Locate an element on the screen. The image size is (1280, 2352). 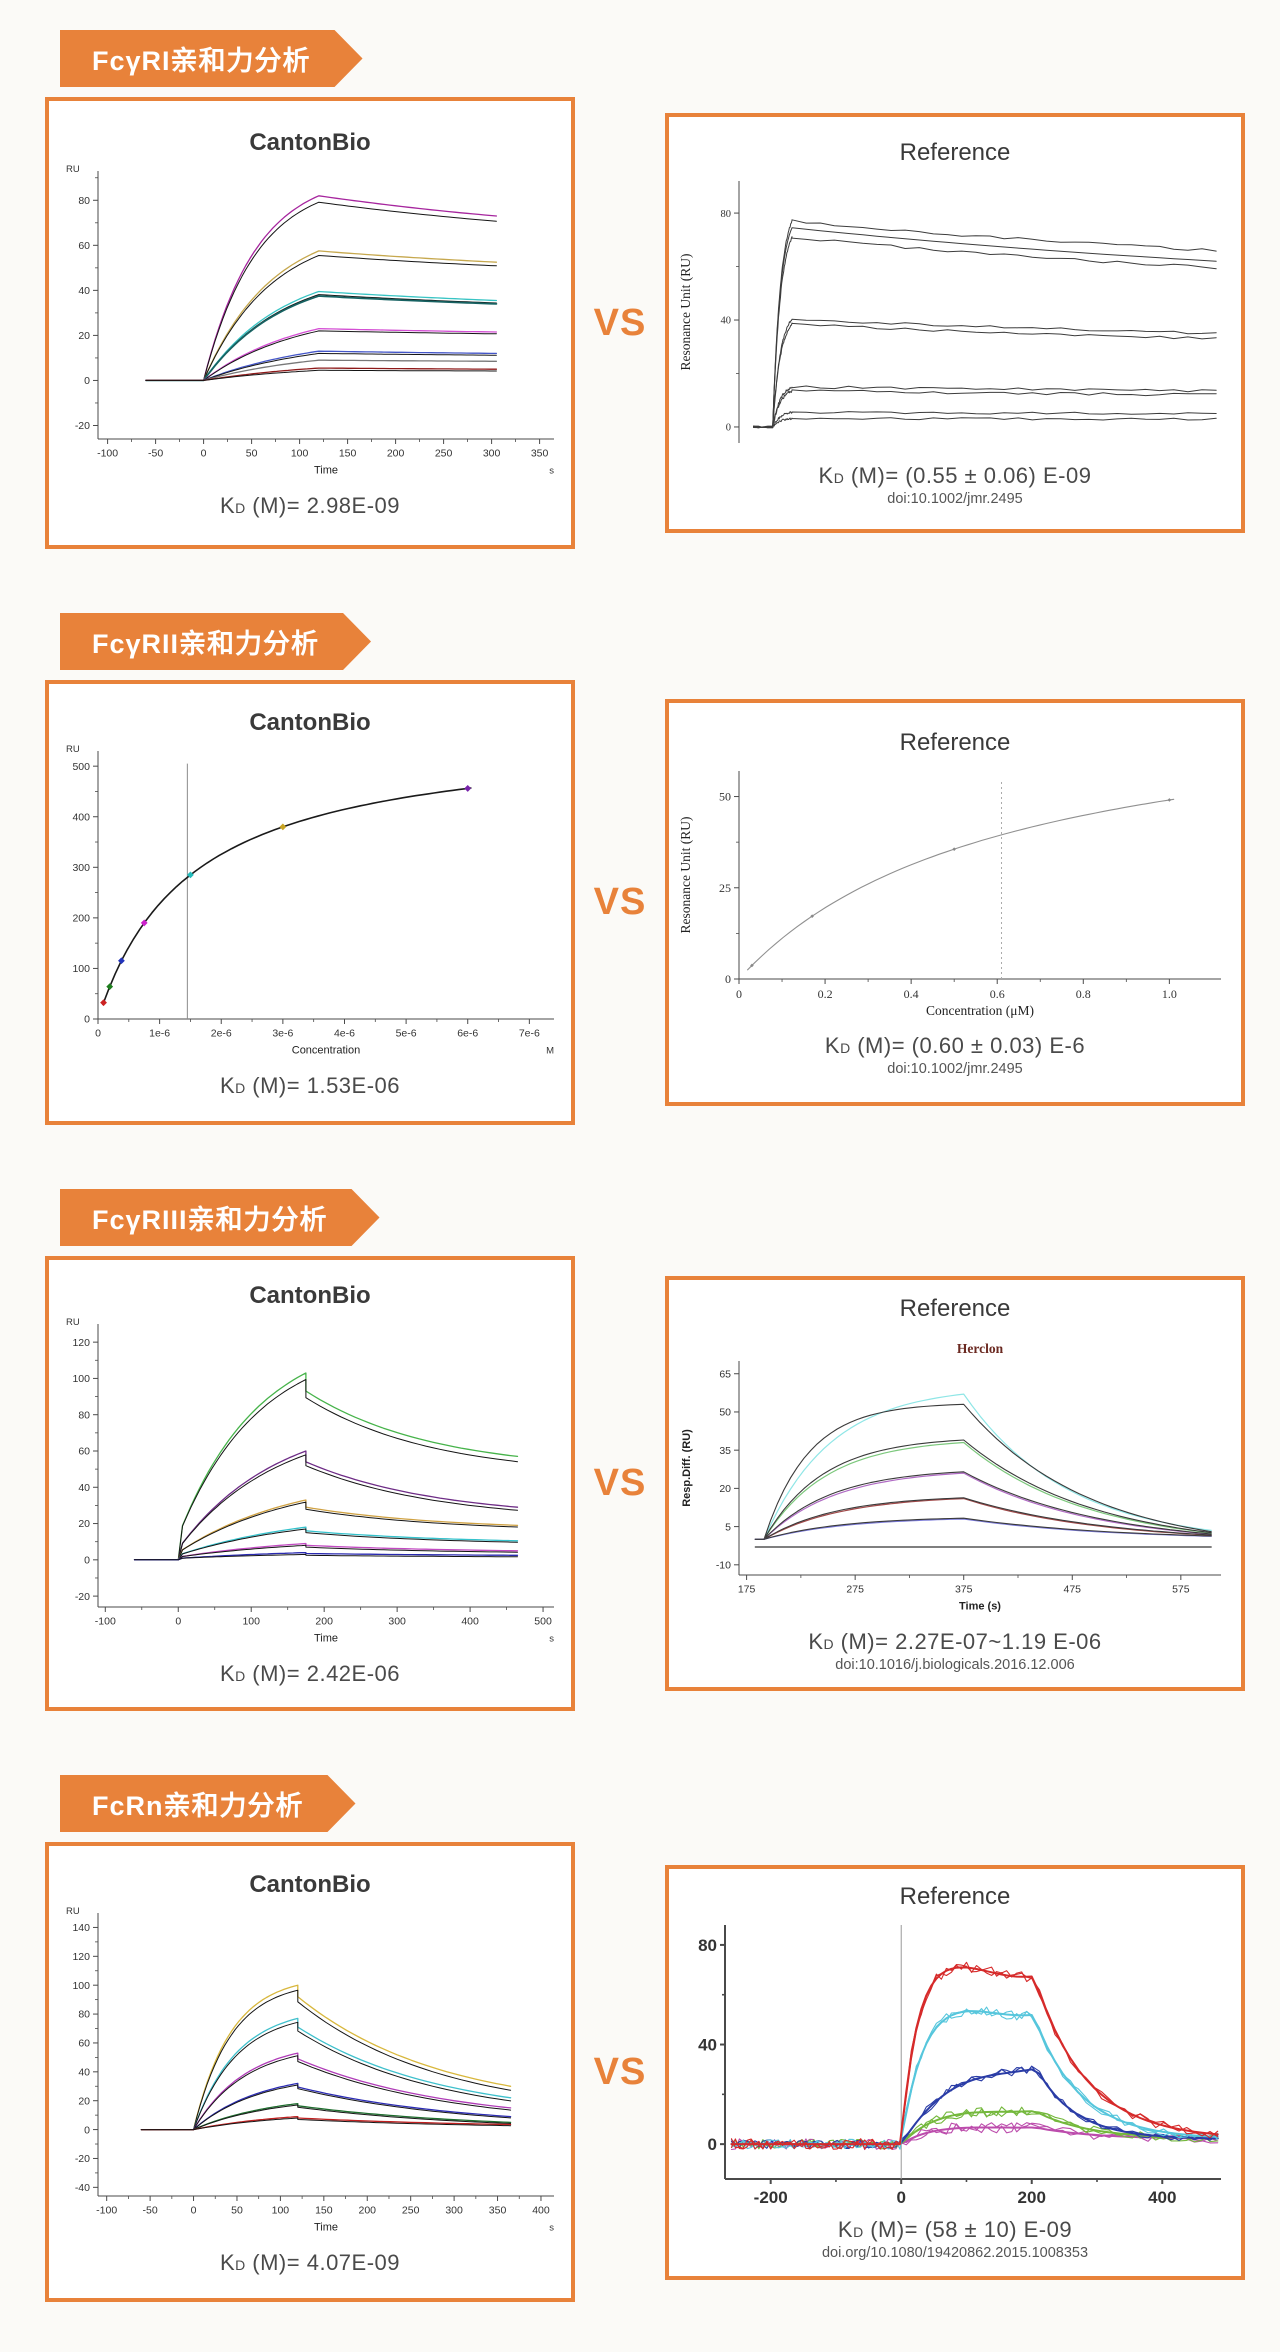
doi-reference: doi.org/10.1080/19420862.2015.1008353 is located at coordinates (955, 2253).